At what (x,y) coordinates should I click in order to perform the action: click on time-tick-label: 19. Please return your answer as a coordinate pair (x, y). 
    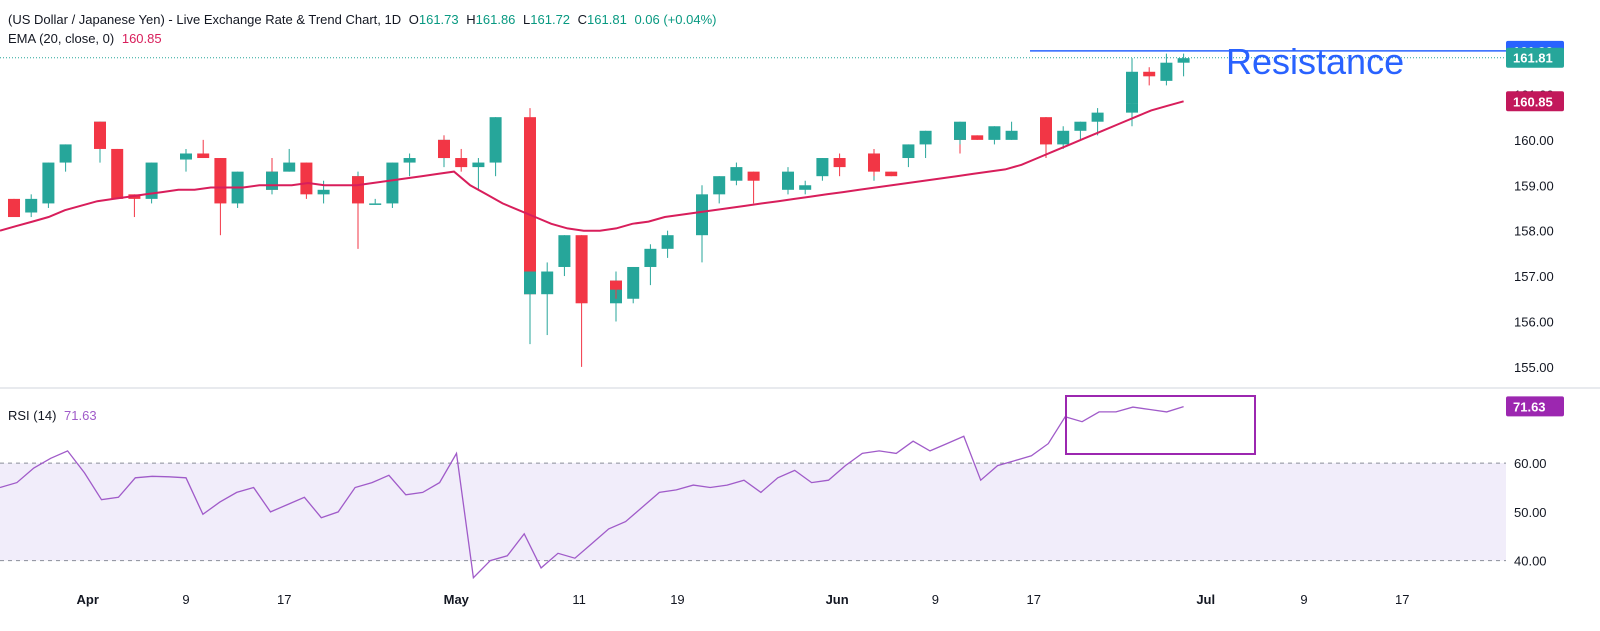
    Looking at the image, I should click on (677, 599).